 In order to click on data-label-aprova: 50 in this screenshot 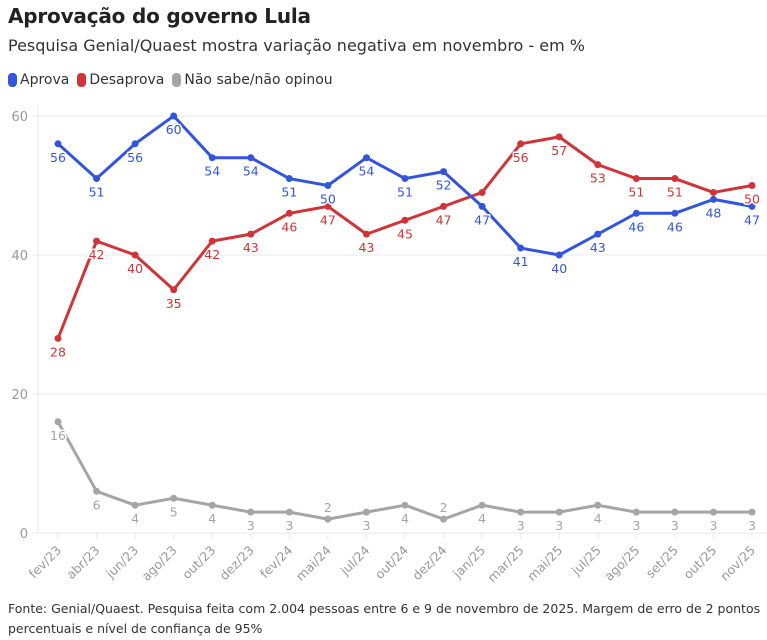, I will do `click(328, 199)`.